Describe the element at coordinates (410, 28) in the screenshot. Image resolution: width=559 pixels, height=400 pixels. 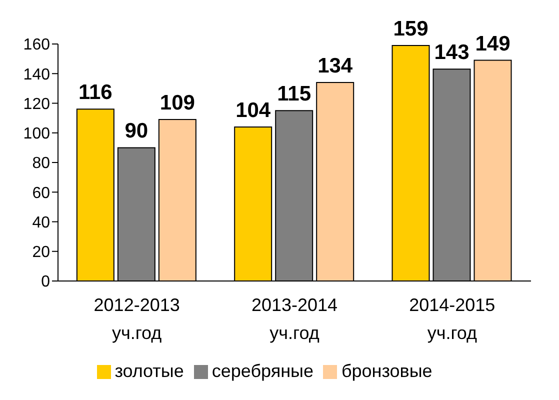
I see `data-label: 159` at that location.